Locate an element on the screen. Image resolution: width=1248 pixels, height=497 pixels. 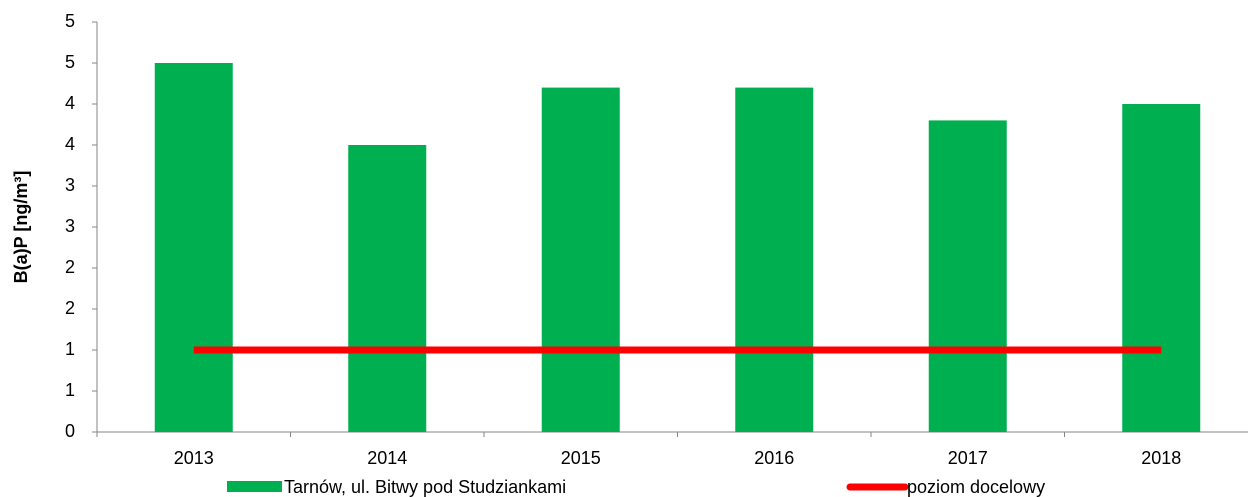
x-tick-label: 2014 is located at coordinates (387, 458).